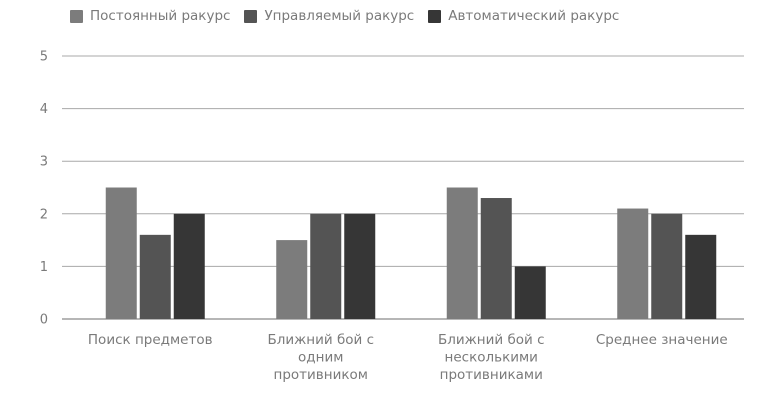 The image size is (768, 412). What do you see at coordinates (44, 57) in the screenshot?
I see `y-tick-label: 5` at bounding box center [44, 57].